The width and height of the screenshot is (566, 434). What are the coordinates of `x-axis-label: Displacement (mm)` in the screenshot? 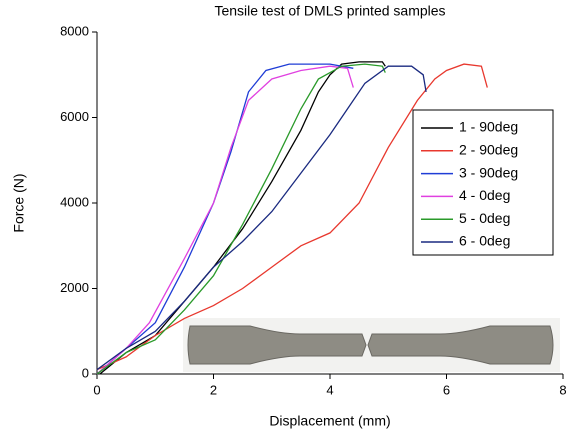 It's located at (329, 421).